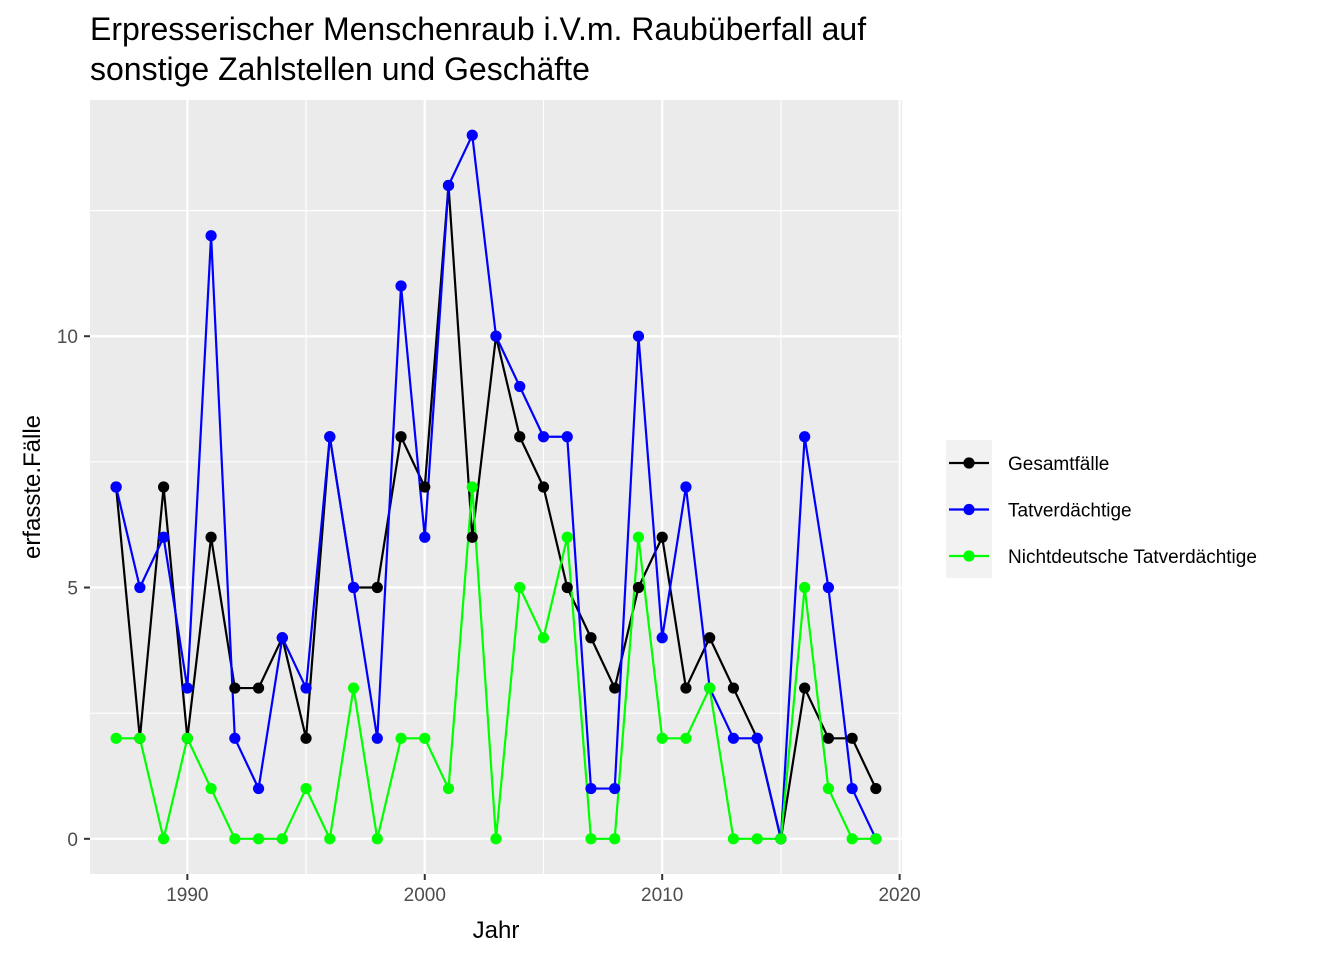  I want to click on x-tick-label: 2010, so click(662, 895).